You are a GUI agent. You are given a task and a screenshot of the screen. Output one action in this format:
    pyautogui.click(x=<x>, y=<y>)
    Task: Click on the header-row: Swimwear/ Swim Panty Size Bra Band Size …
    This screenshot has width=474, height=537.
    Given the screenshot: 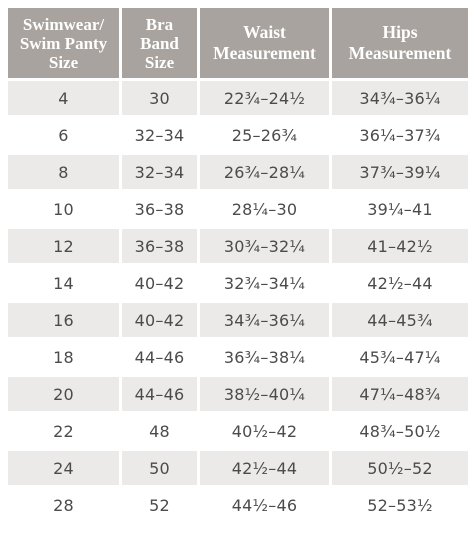 What is the action you would take?
    pyautogui.click(x=238, y=43)
    